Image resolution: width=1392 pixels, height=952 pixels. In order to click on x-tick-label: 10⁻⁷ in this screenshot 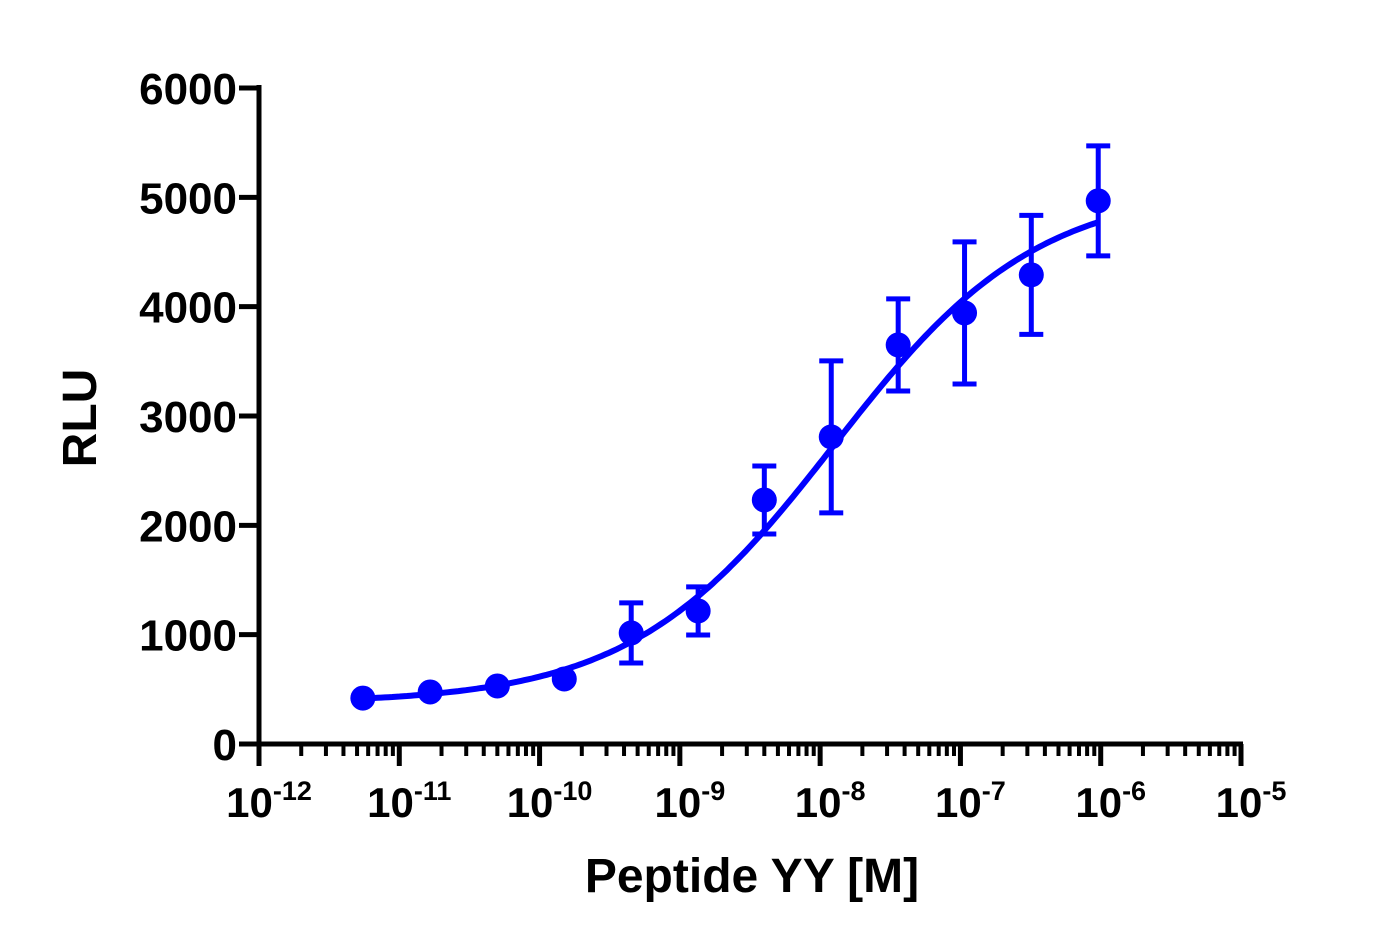, I will do `click(970, 801)`.